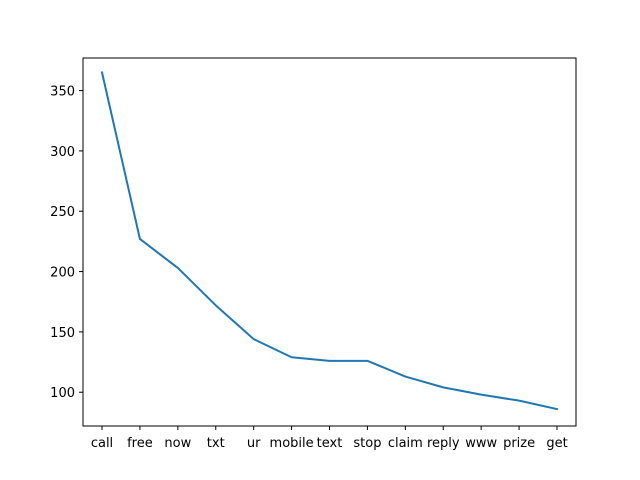  Describe the element at coordinates (519, 443) in the screenshot. I see `x-tick-label: prize` at that location.